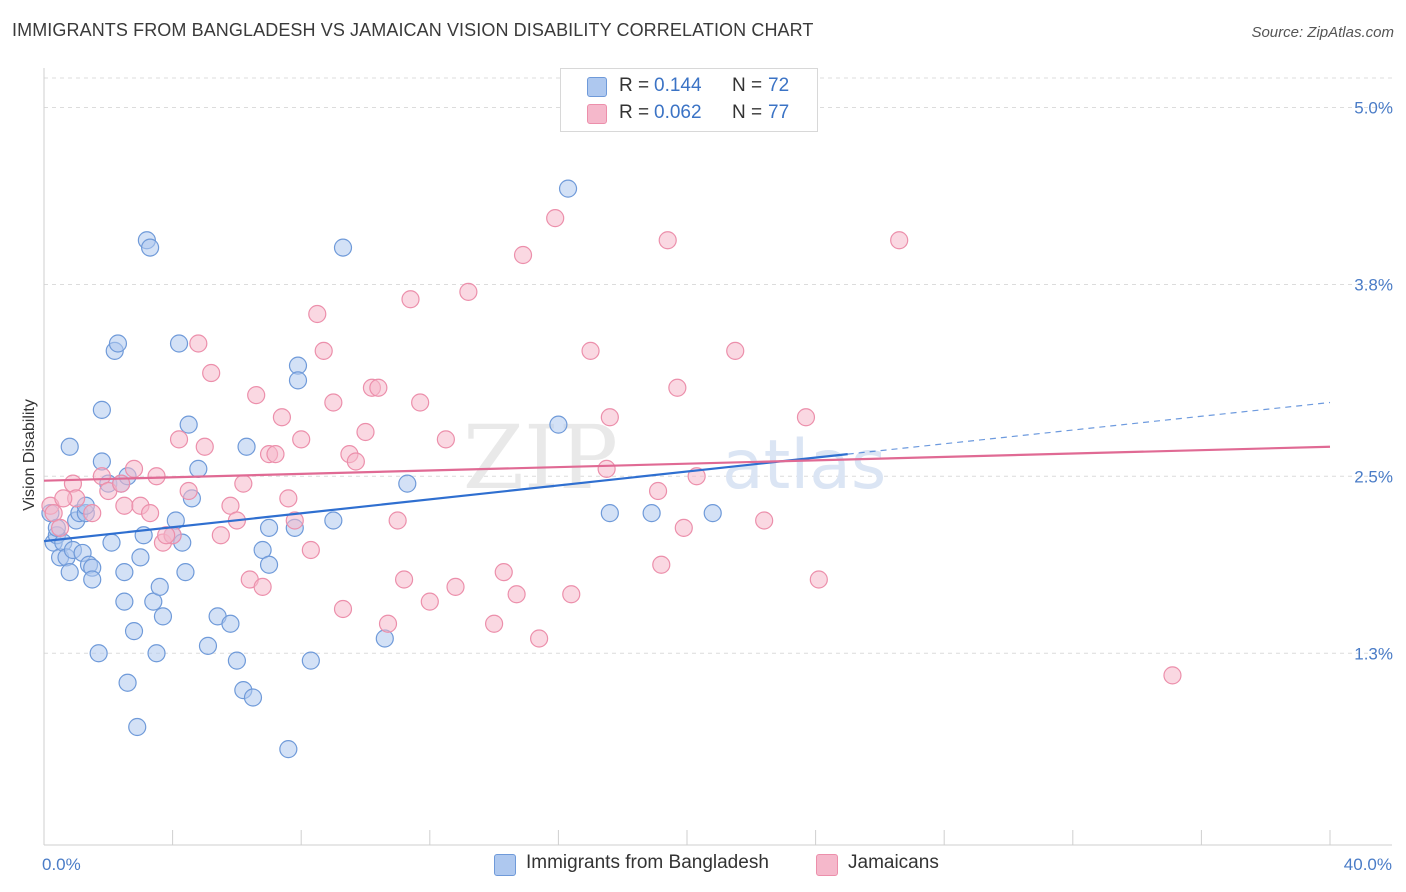 This screenshot has width=1406, height=892. I want to click on x-tick-label: 0.0%, so click(61, 864).